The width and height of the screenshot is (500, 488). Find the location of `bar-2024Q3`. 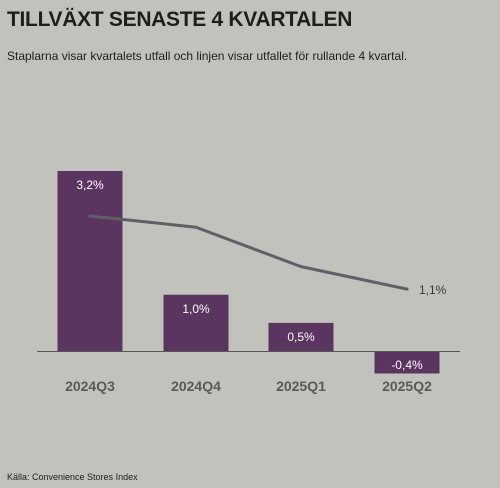

bar-2024Q3 is located at coordinates (90, 261).